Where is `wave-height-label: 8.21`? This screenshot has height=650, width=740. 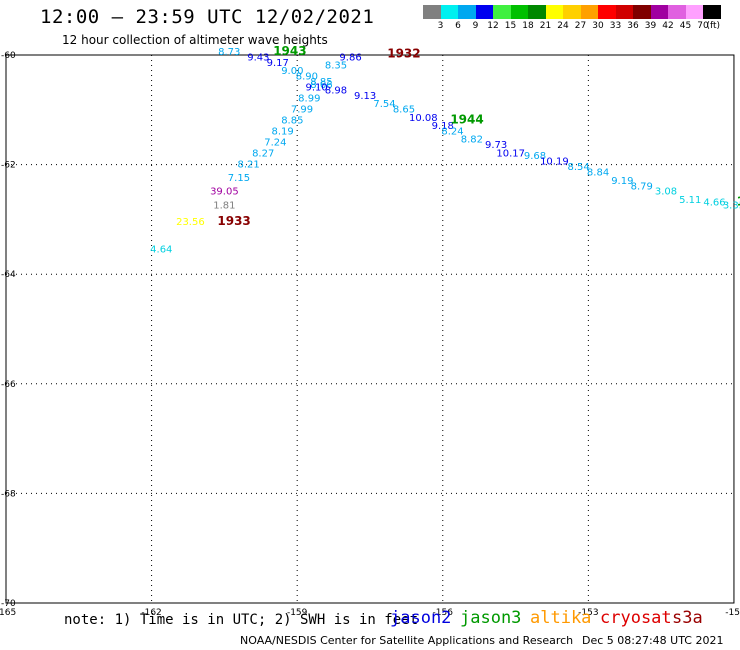 wave-height-label: 8.21 is located at coordinates (249, 164).